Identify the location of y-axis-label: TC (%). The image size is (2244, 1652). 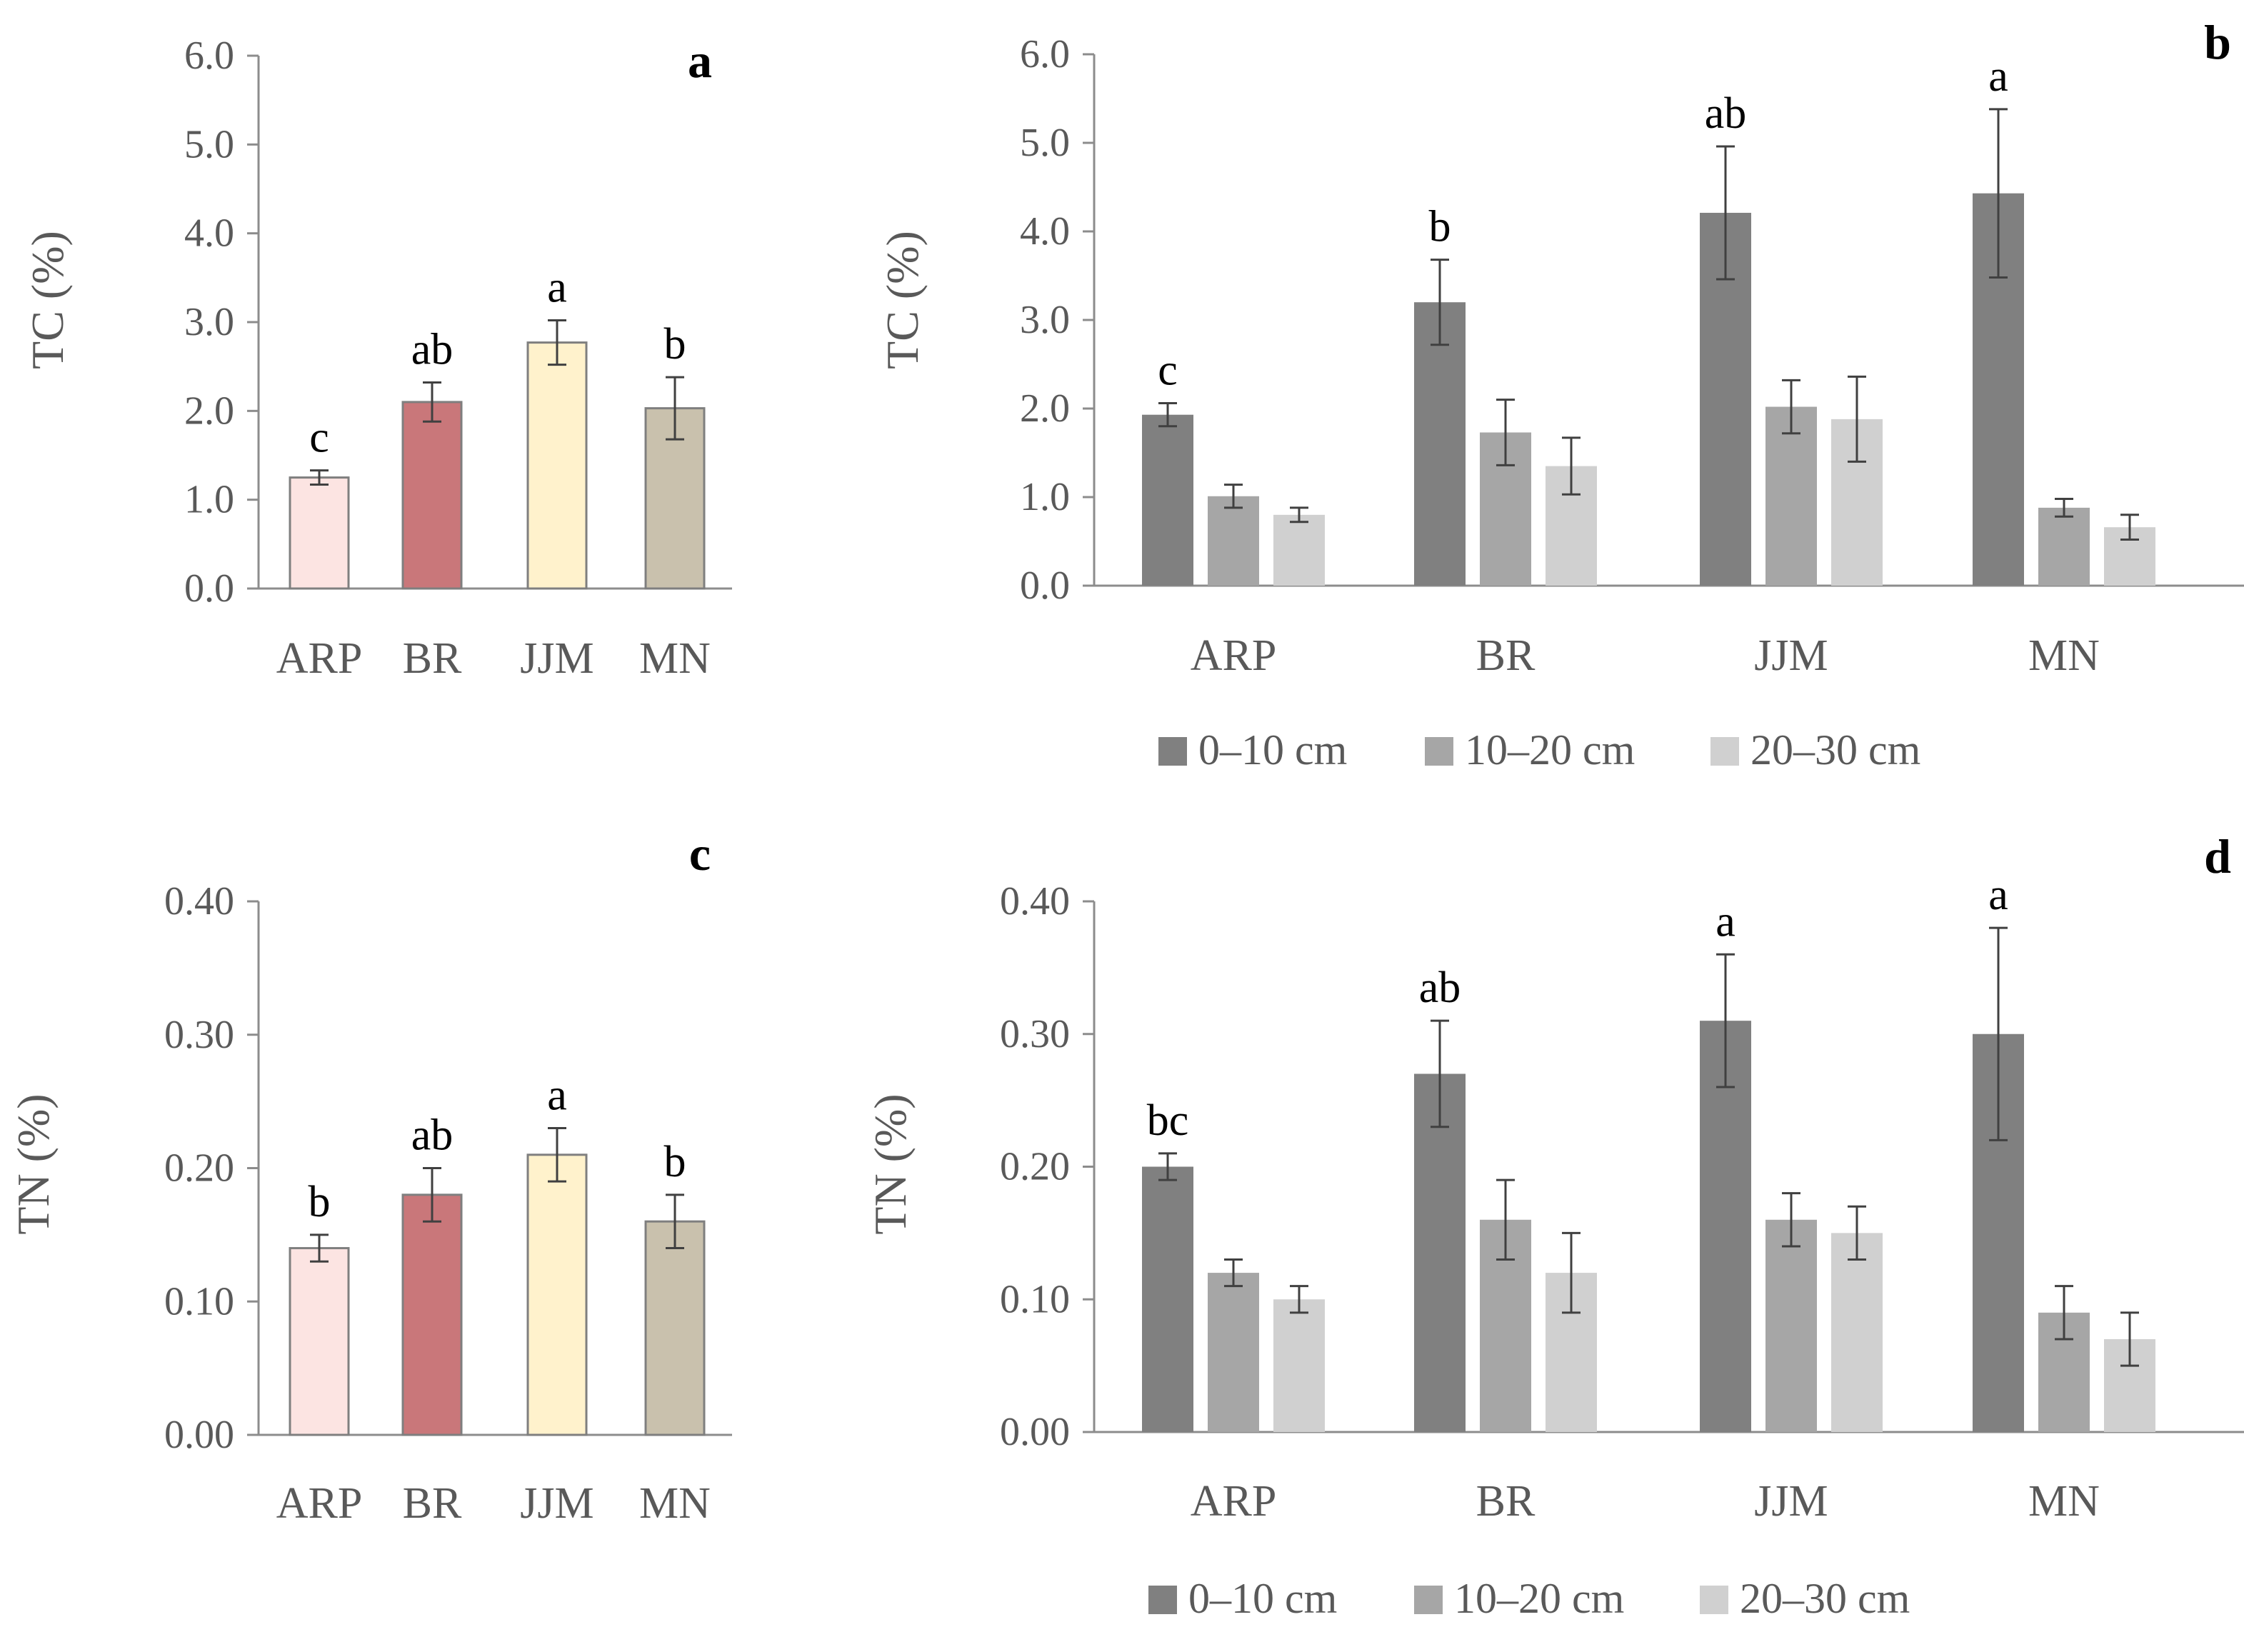
(903, 300).